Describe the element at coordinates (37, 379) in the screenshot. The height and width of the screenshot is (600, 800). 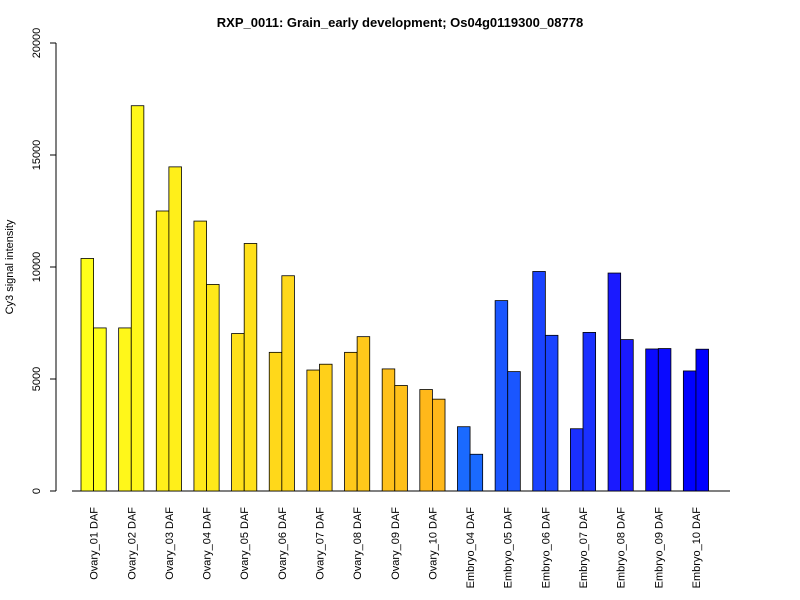
I see `y-tick-label: 5000` at that location.